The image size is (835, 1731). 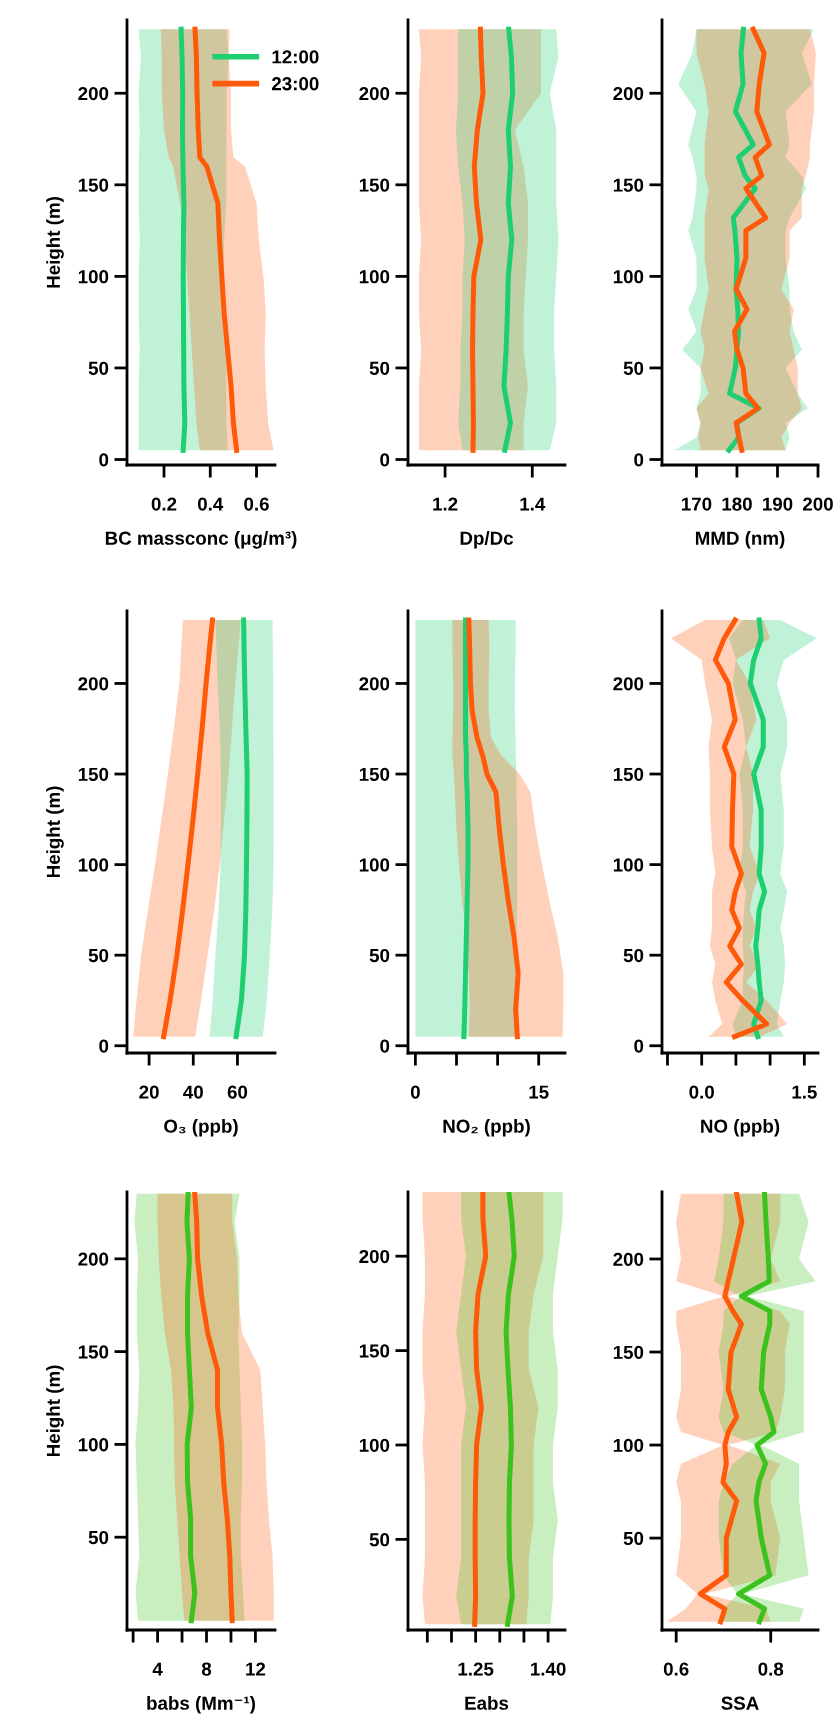 What do you see at coordinates (201, 1128) in the screenshot?
I see `x-axis-title: O₃ (ppb)` at bounding box center [201, 1128].